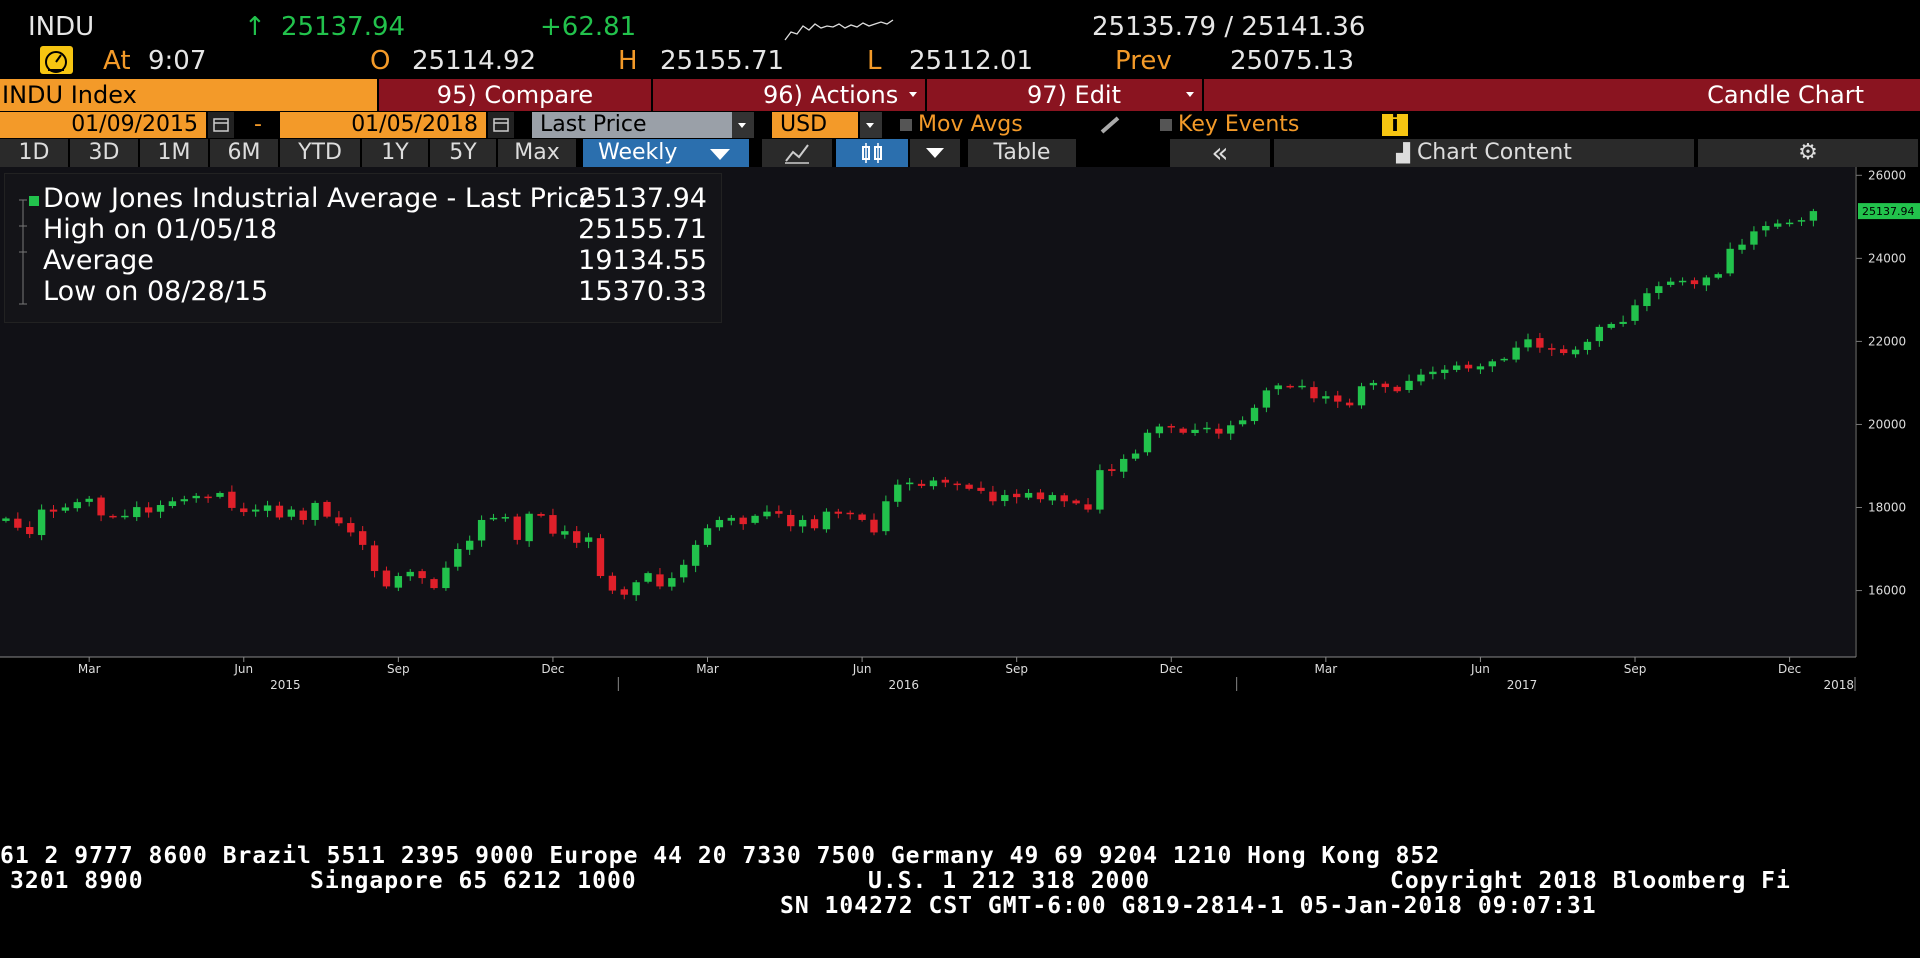 The image size is (1920, 958). Describe the element at coordinates (1023, 153) in the screenshot. I see `table-button: Table` at that location.